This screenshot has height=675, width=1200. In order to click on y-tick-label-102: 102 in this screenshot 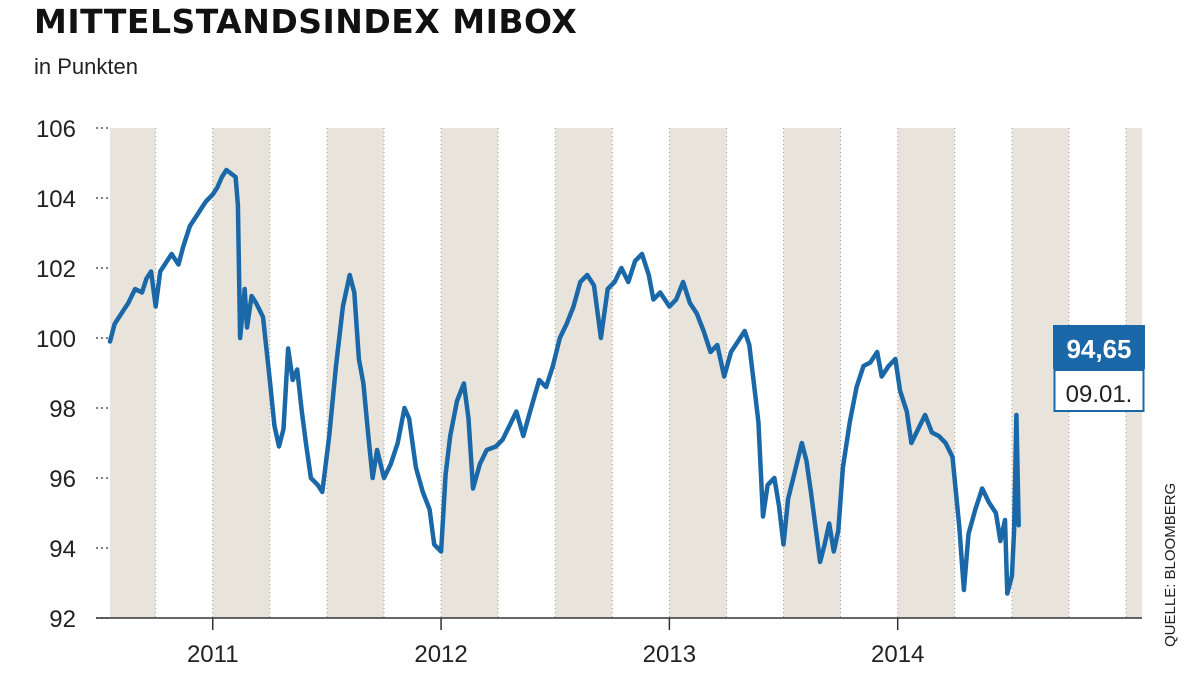, I will do `click(56, 269)`.